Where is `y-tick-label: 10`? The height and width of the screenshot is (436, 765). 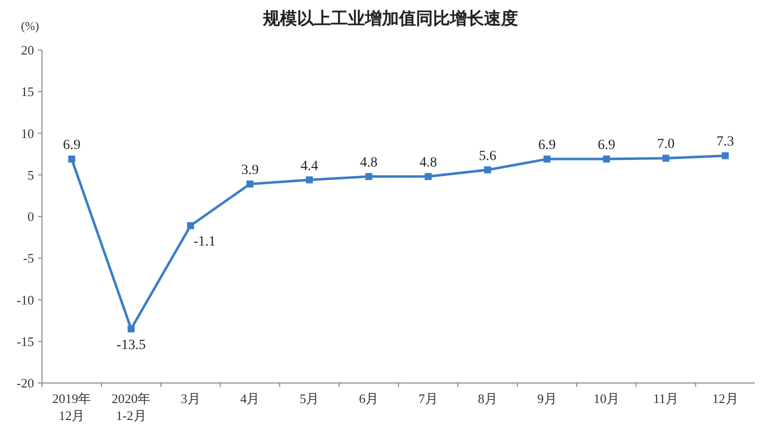 y-tick-label: 10 is located at coordinates (27, 133).